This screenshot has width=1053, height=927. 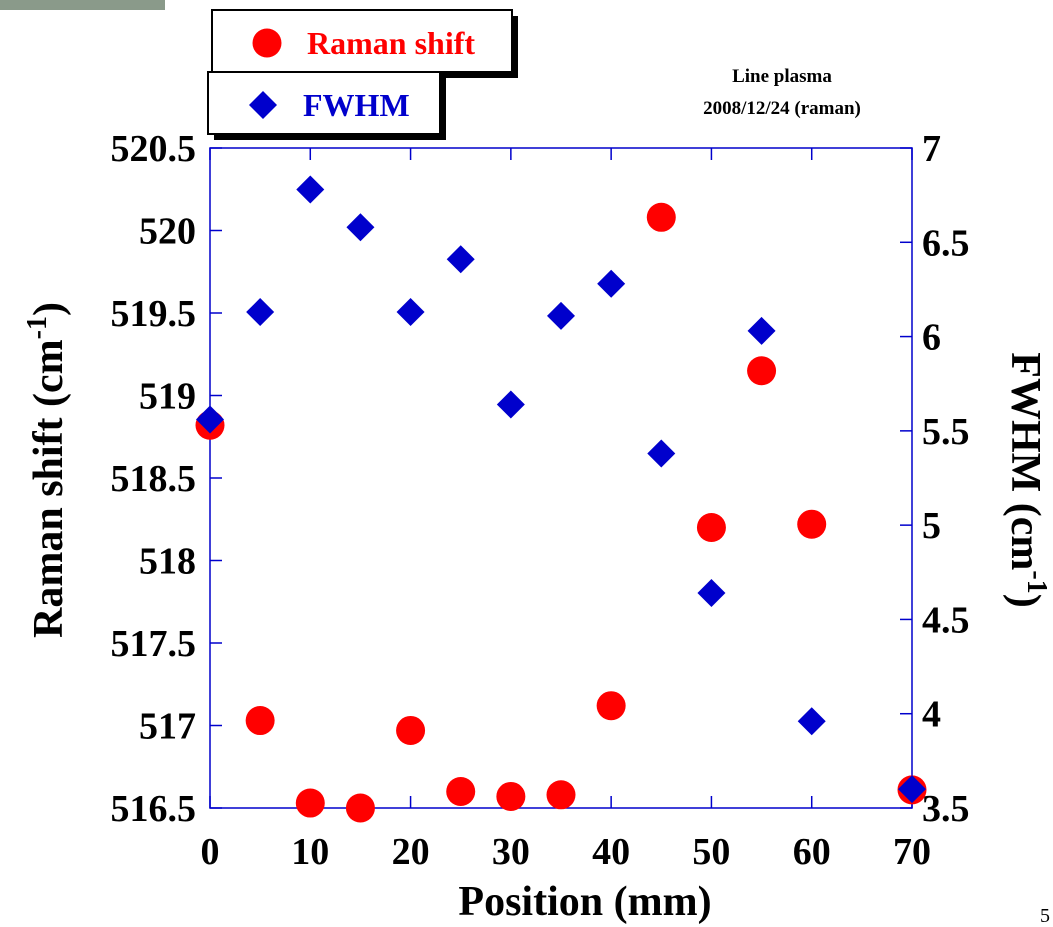 What do you see at coordinates (167, 232) in the screenshot?
I see `y-tick-label: 520` at bounding box center [167, 232].